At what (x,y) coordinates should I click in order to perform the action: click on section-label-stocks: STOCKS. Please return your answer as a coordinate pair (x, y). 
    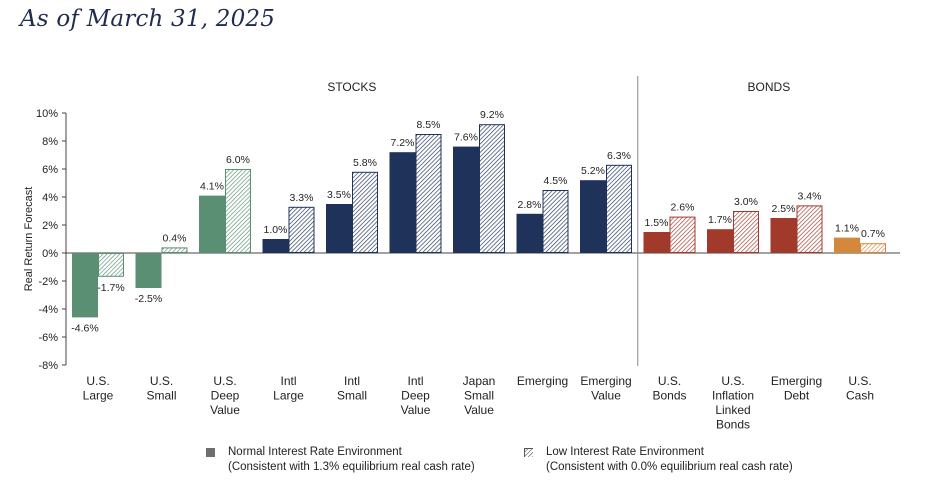
    Looking at the image, I should click on (351, 87).